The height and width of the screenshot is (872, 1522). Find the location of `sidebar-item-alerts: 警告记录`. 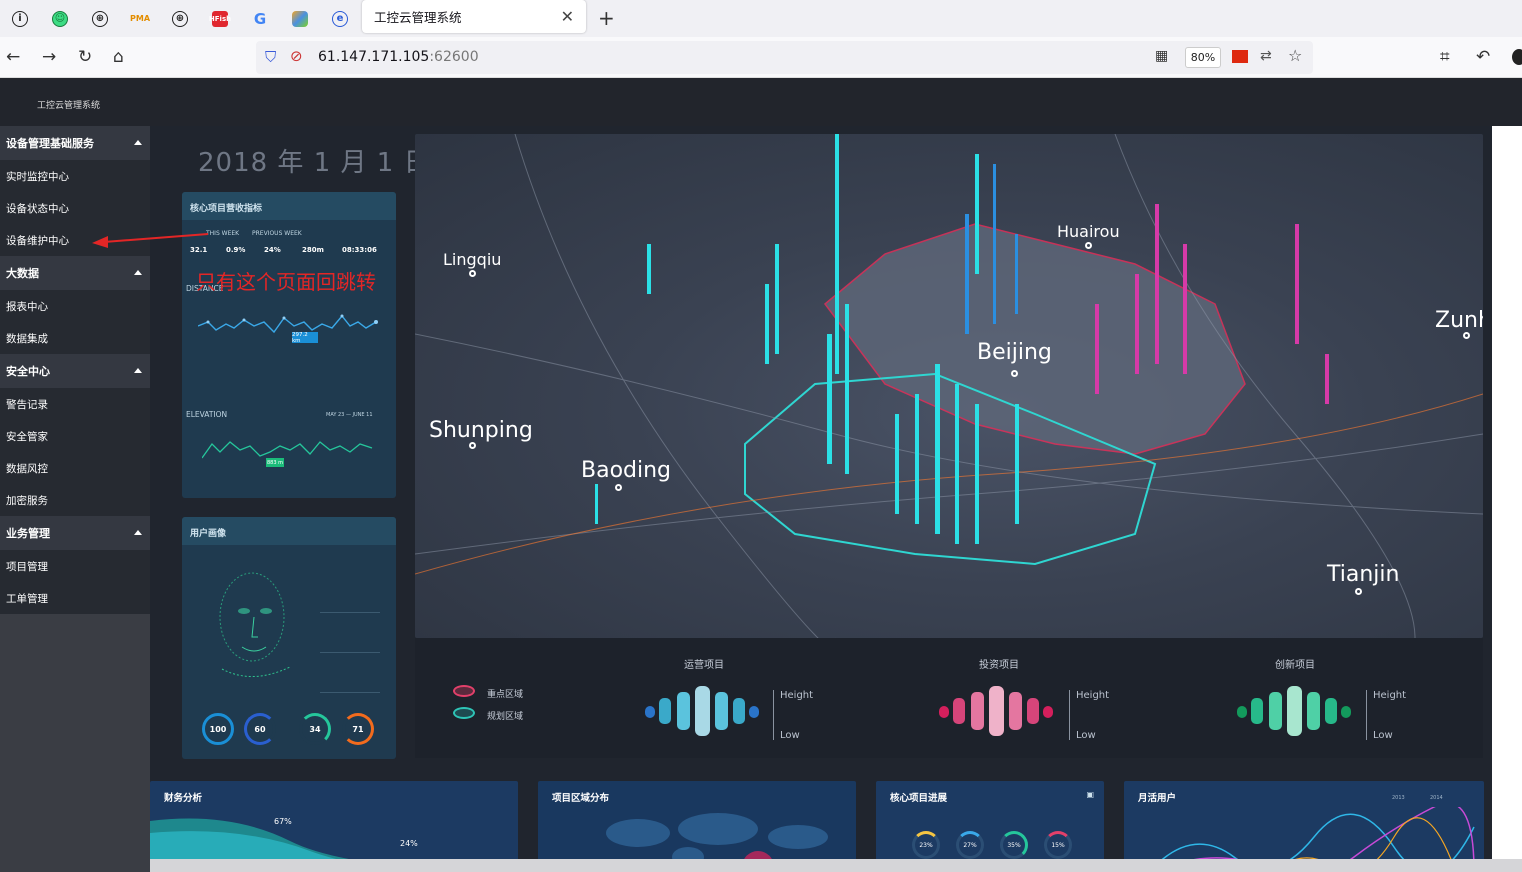

sidebar-item-alerts: 警告记录 is located at coordinates (27, 404).